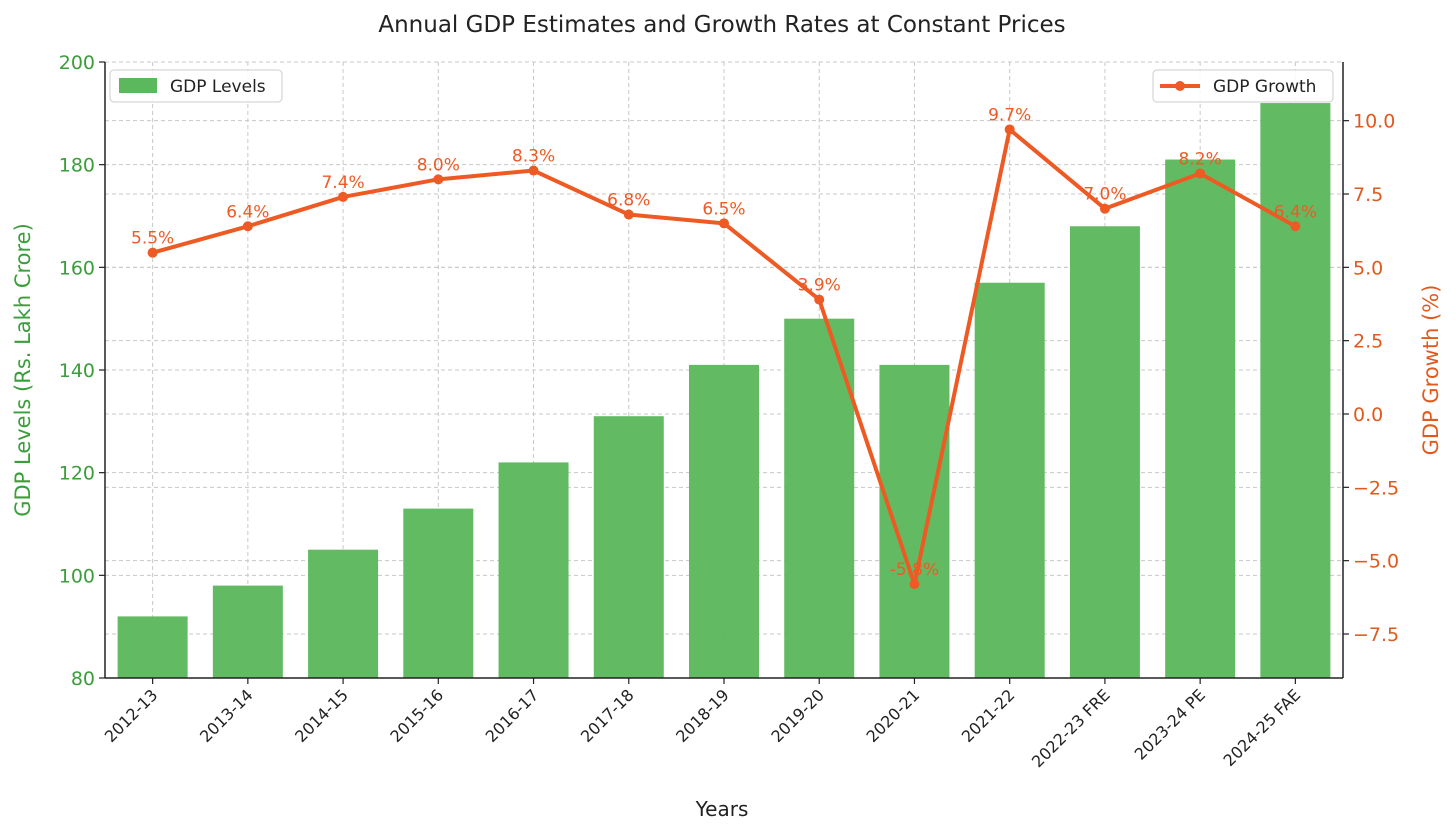 The width and height of the screenshot is (1456, 834). I want to click on right-tick-label: −7.5, so click(1376, 635).